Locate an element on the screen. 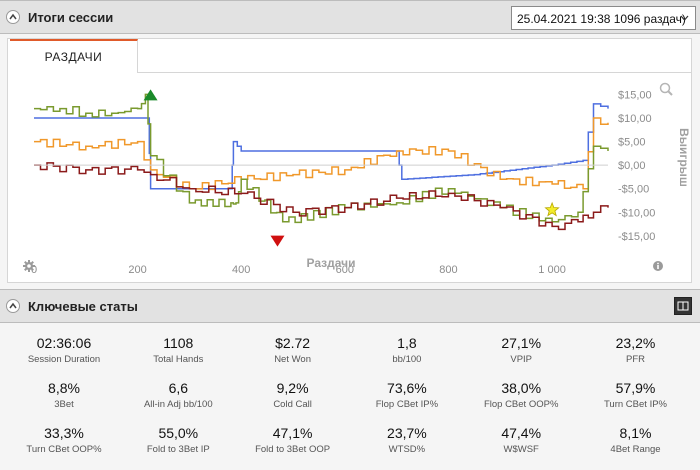 The height and width of the screenshot is (470, 700). stat-tile: 8,1% 4Bet Range is located at coordinates (636, 440).